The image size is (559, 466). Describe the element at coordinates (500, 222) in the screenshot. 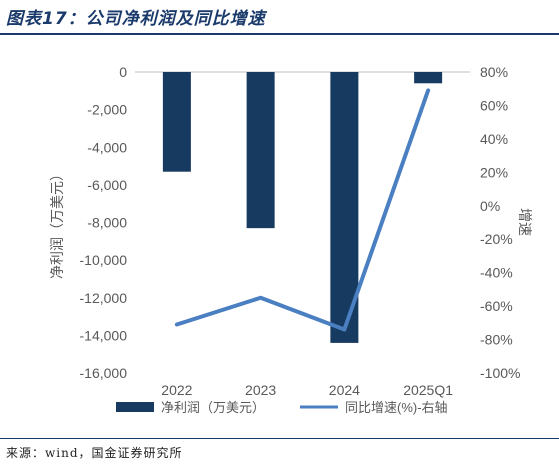

I see `right-axis-ticks: 80% 60% 40% 20% 0% -20% -40% -60% -80% -100%` at that location.